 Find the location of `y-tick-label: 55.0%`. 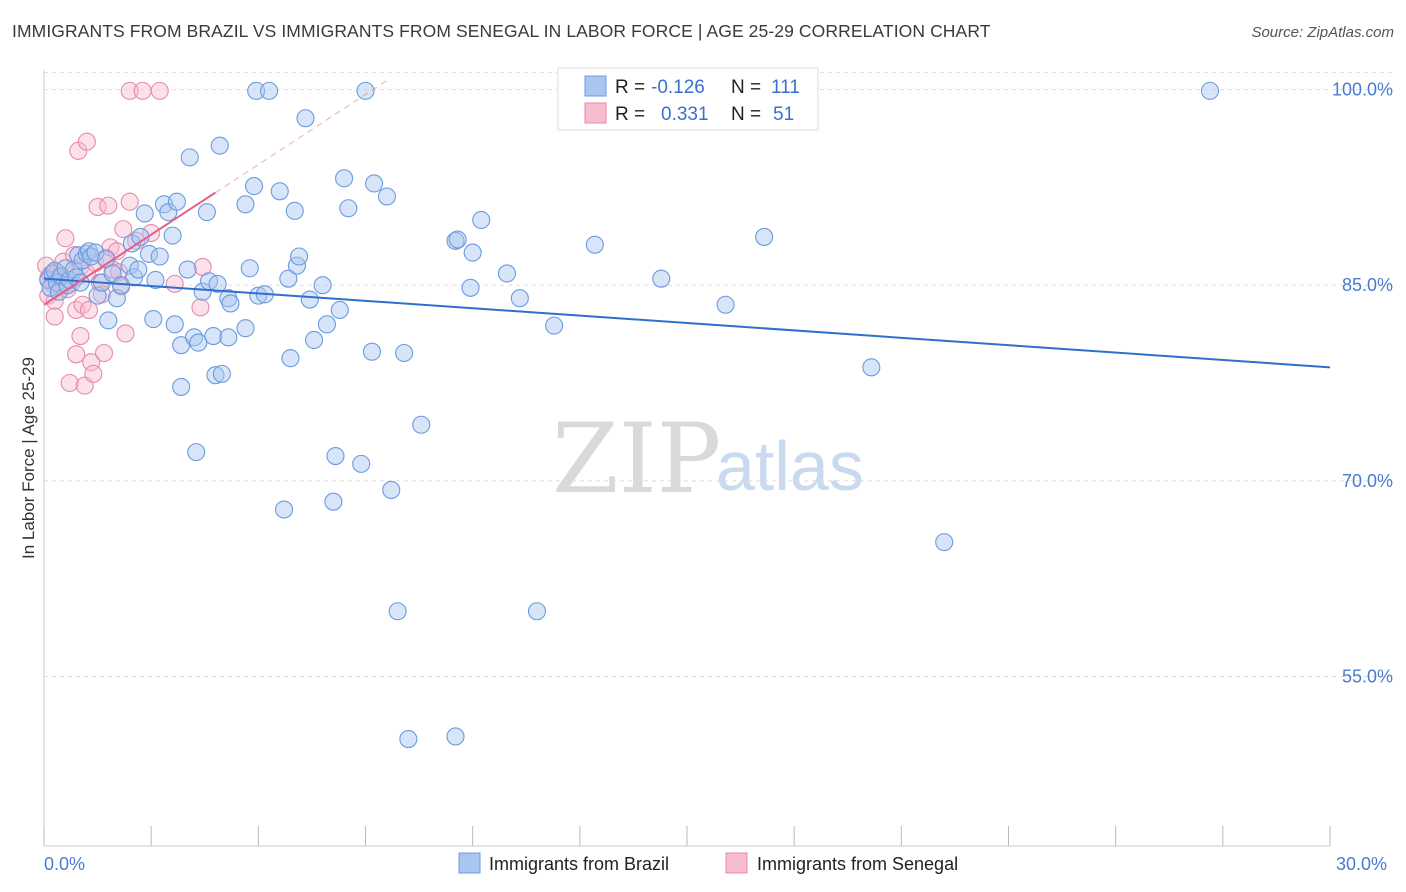

y-tick-label: 55.0% is located at coordinates (1367, 676).